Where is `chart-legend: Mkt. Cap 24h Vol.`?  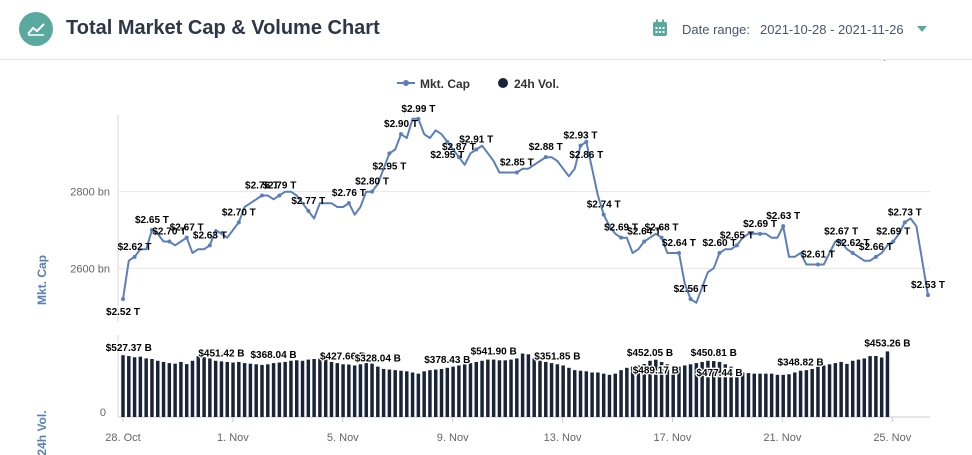 chart-legend: Mkt. Cap 24h Vol. is located at coordinates (478, 84).